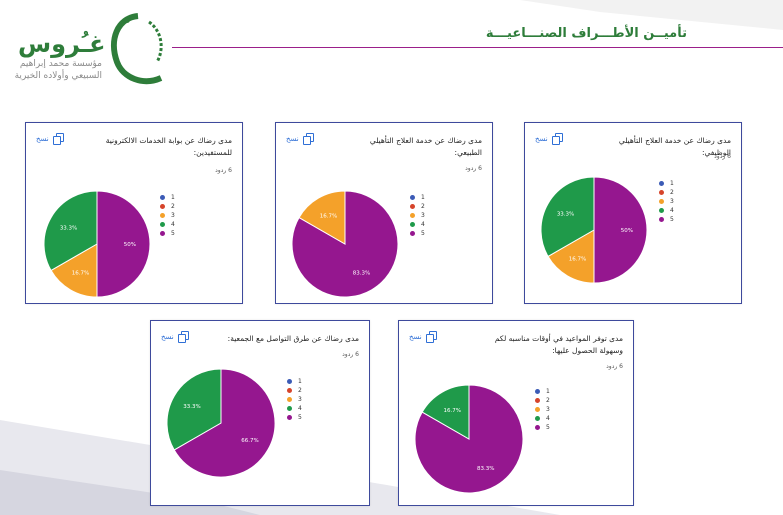 The height and width of the screenshot is (515, 783). What do you see at coordinates (58, 76) in the screenshot?
I see `logo-subtitle-line2: السبيعي وأولاده الخيرية` at bounding box center [58, 76].